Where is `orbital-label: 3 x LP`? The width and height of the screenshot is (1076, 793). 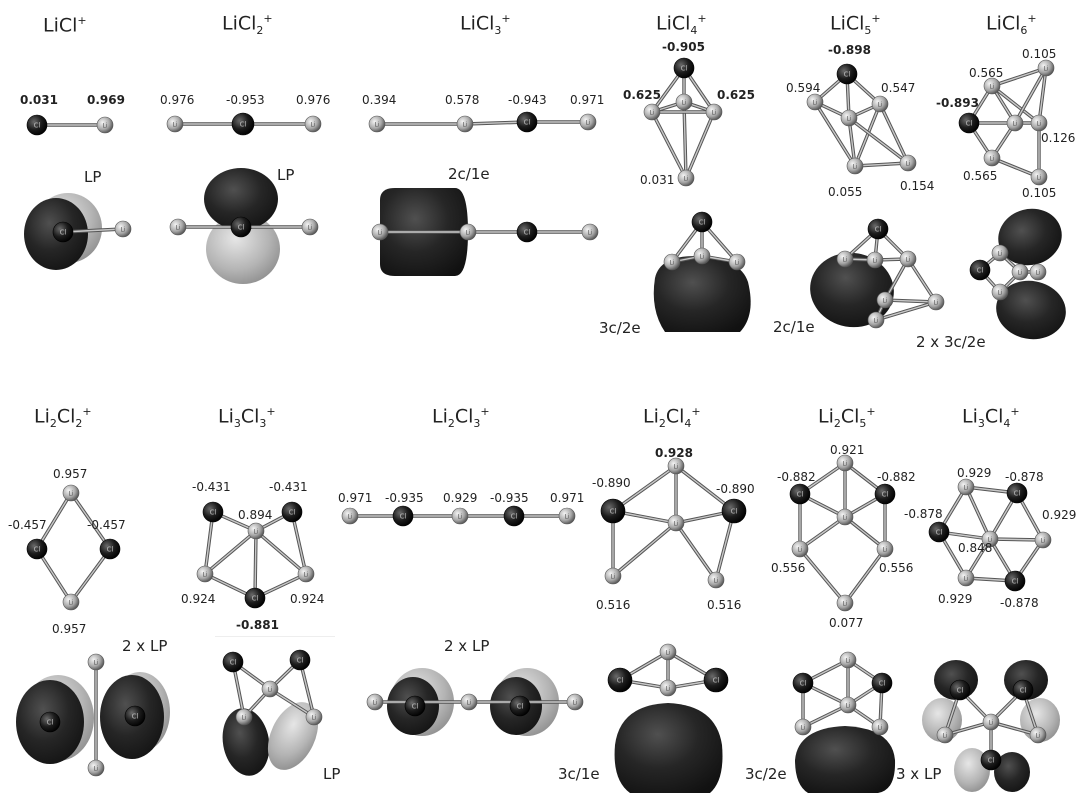 orbital-label: 3 x LP is located at coordinates (919, 774).